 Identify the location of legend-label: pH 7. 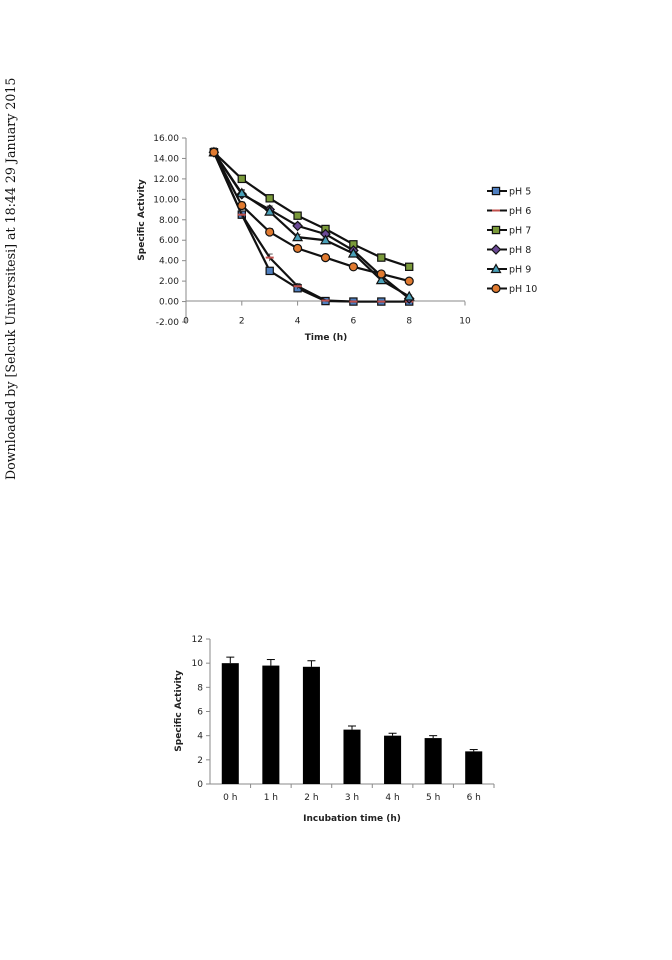
(520, 231).